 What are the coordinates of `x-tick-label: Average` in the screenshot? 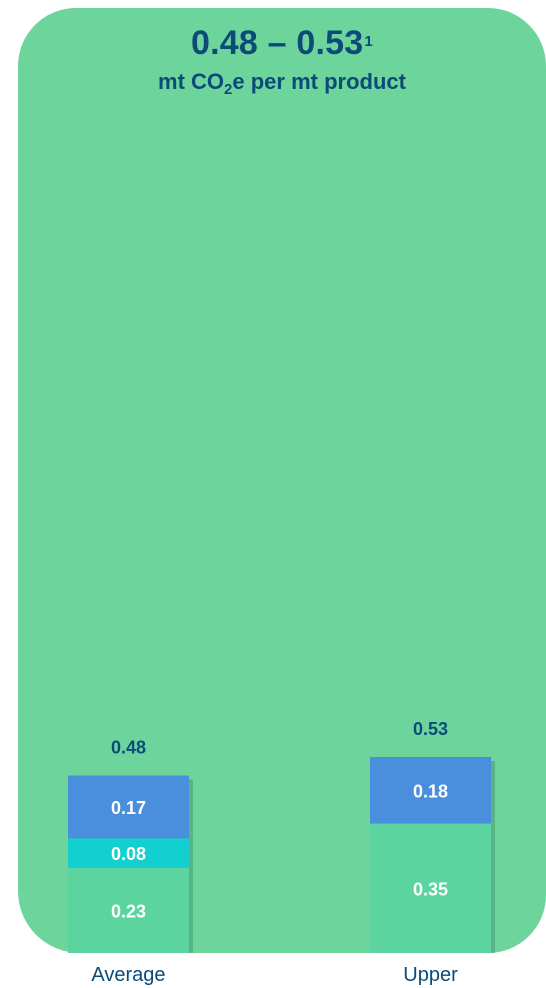 It's located at (128, 975).